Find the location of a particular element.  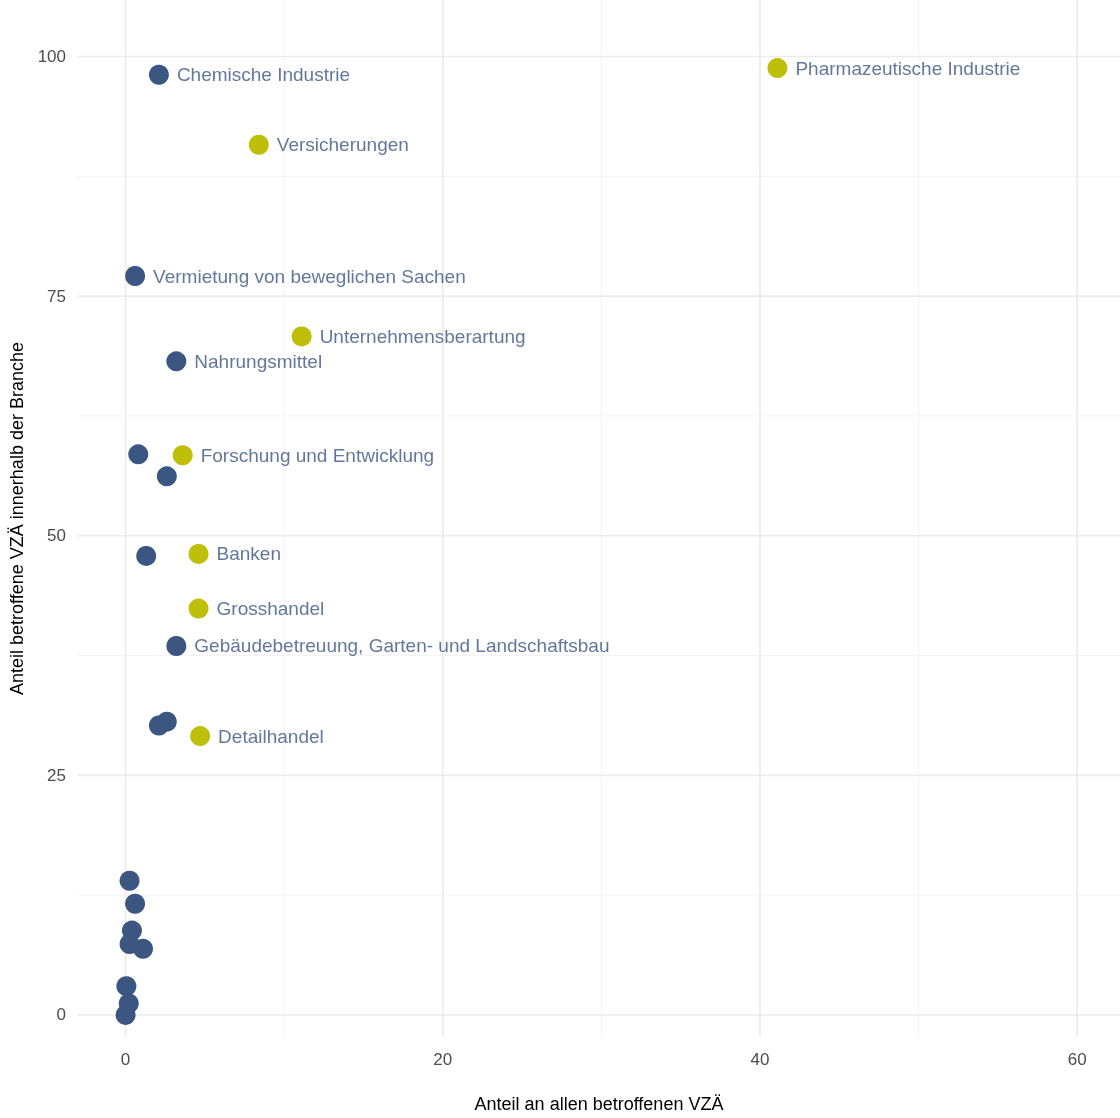

annotation: Pharmazeutische Industrie is located at coordinates (908, 68).